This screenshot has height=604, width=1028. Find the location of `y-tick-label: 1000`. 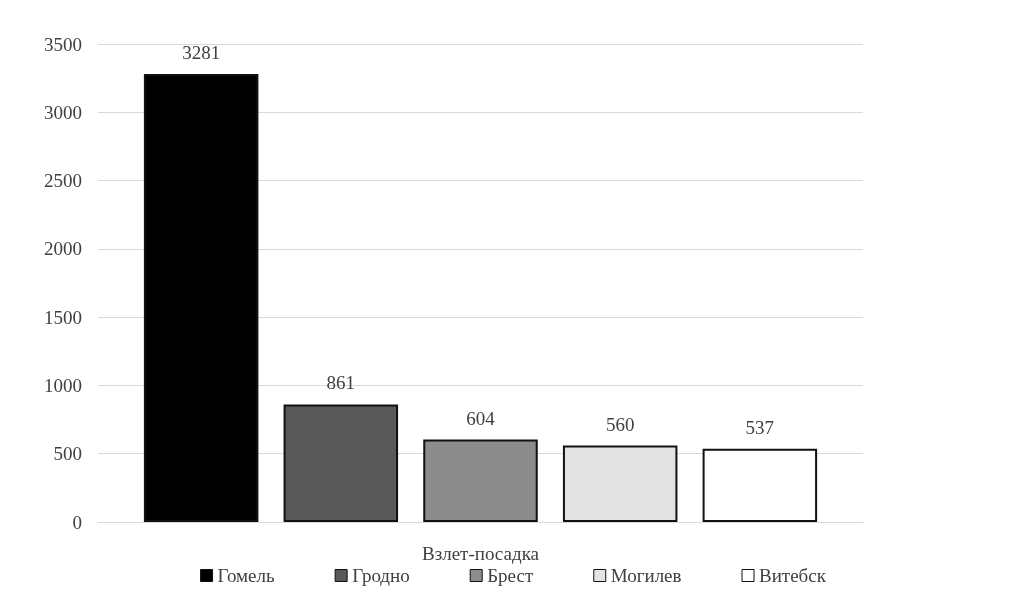

y-tick-label: 1000 is located at coordinates (63, 385).